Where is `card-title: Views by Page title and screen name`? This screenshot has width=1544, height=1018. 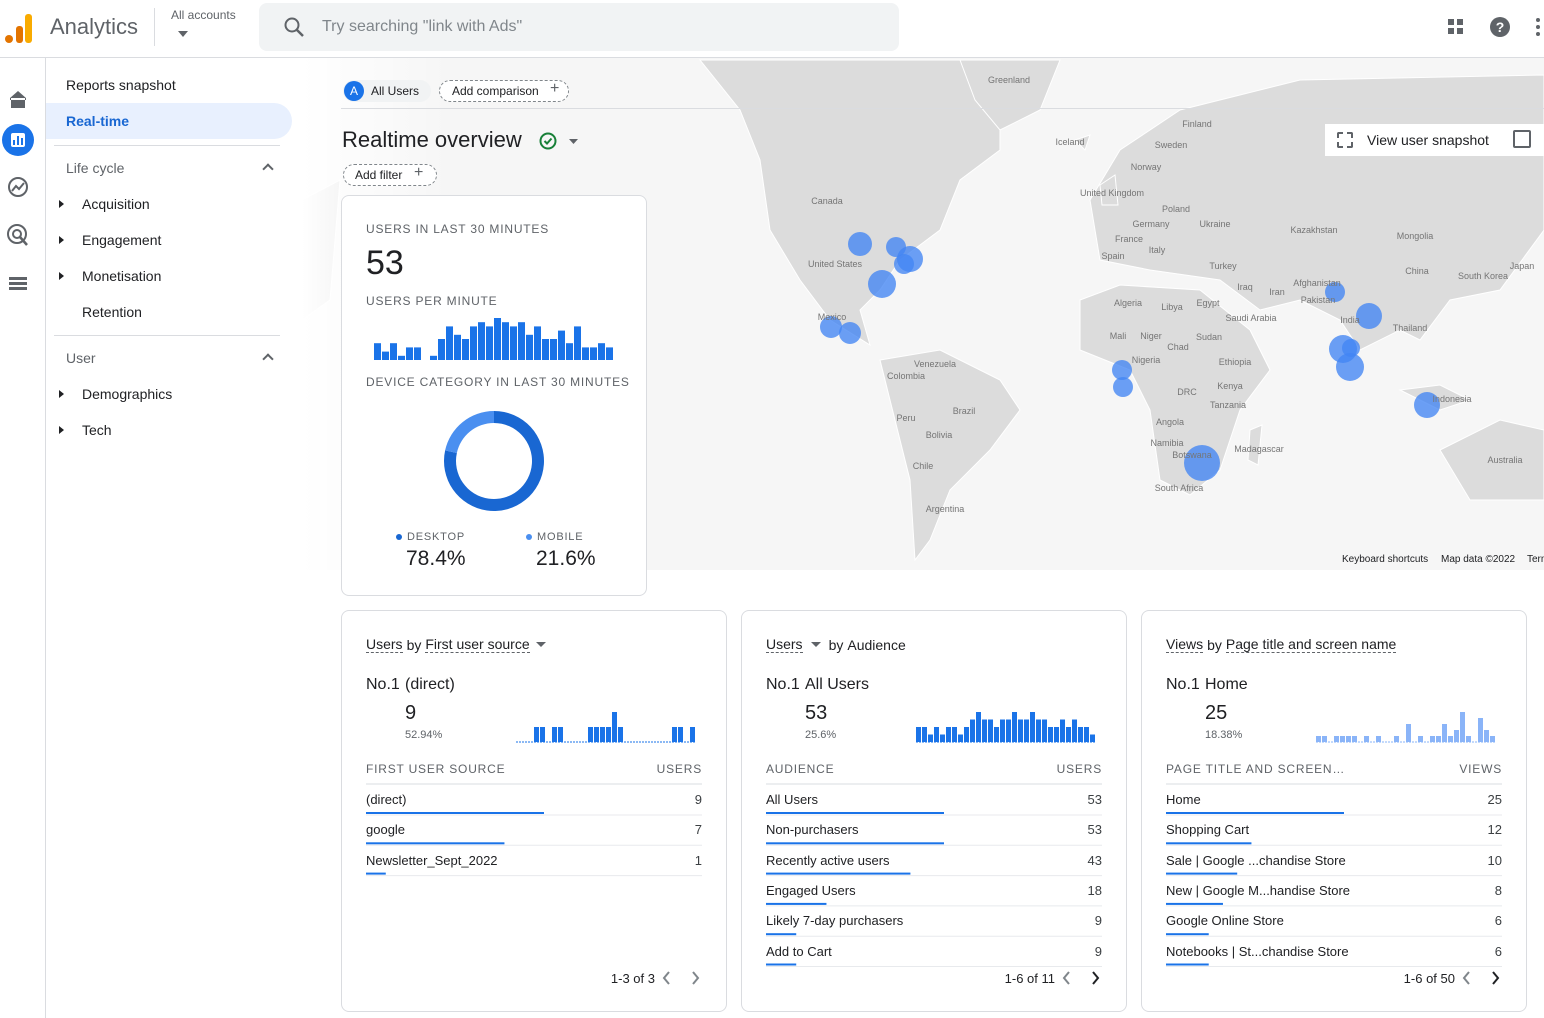 card-title: Views by Page title and screen name is located at coordinates (1281, 644).